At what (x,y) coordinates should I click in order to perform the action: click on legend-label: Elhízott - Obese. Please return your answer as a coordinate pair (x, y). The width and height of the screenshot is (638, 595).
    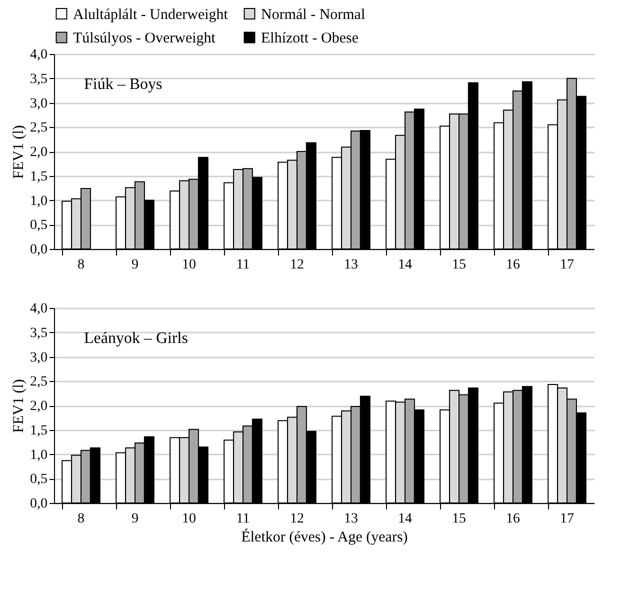
    Looking at the image, I should click on (310, 38).